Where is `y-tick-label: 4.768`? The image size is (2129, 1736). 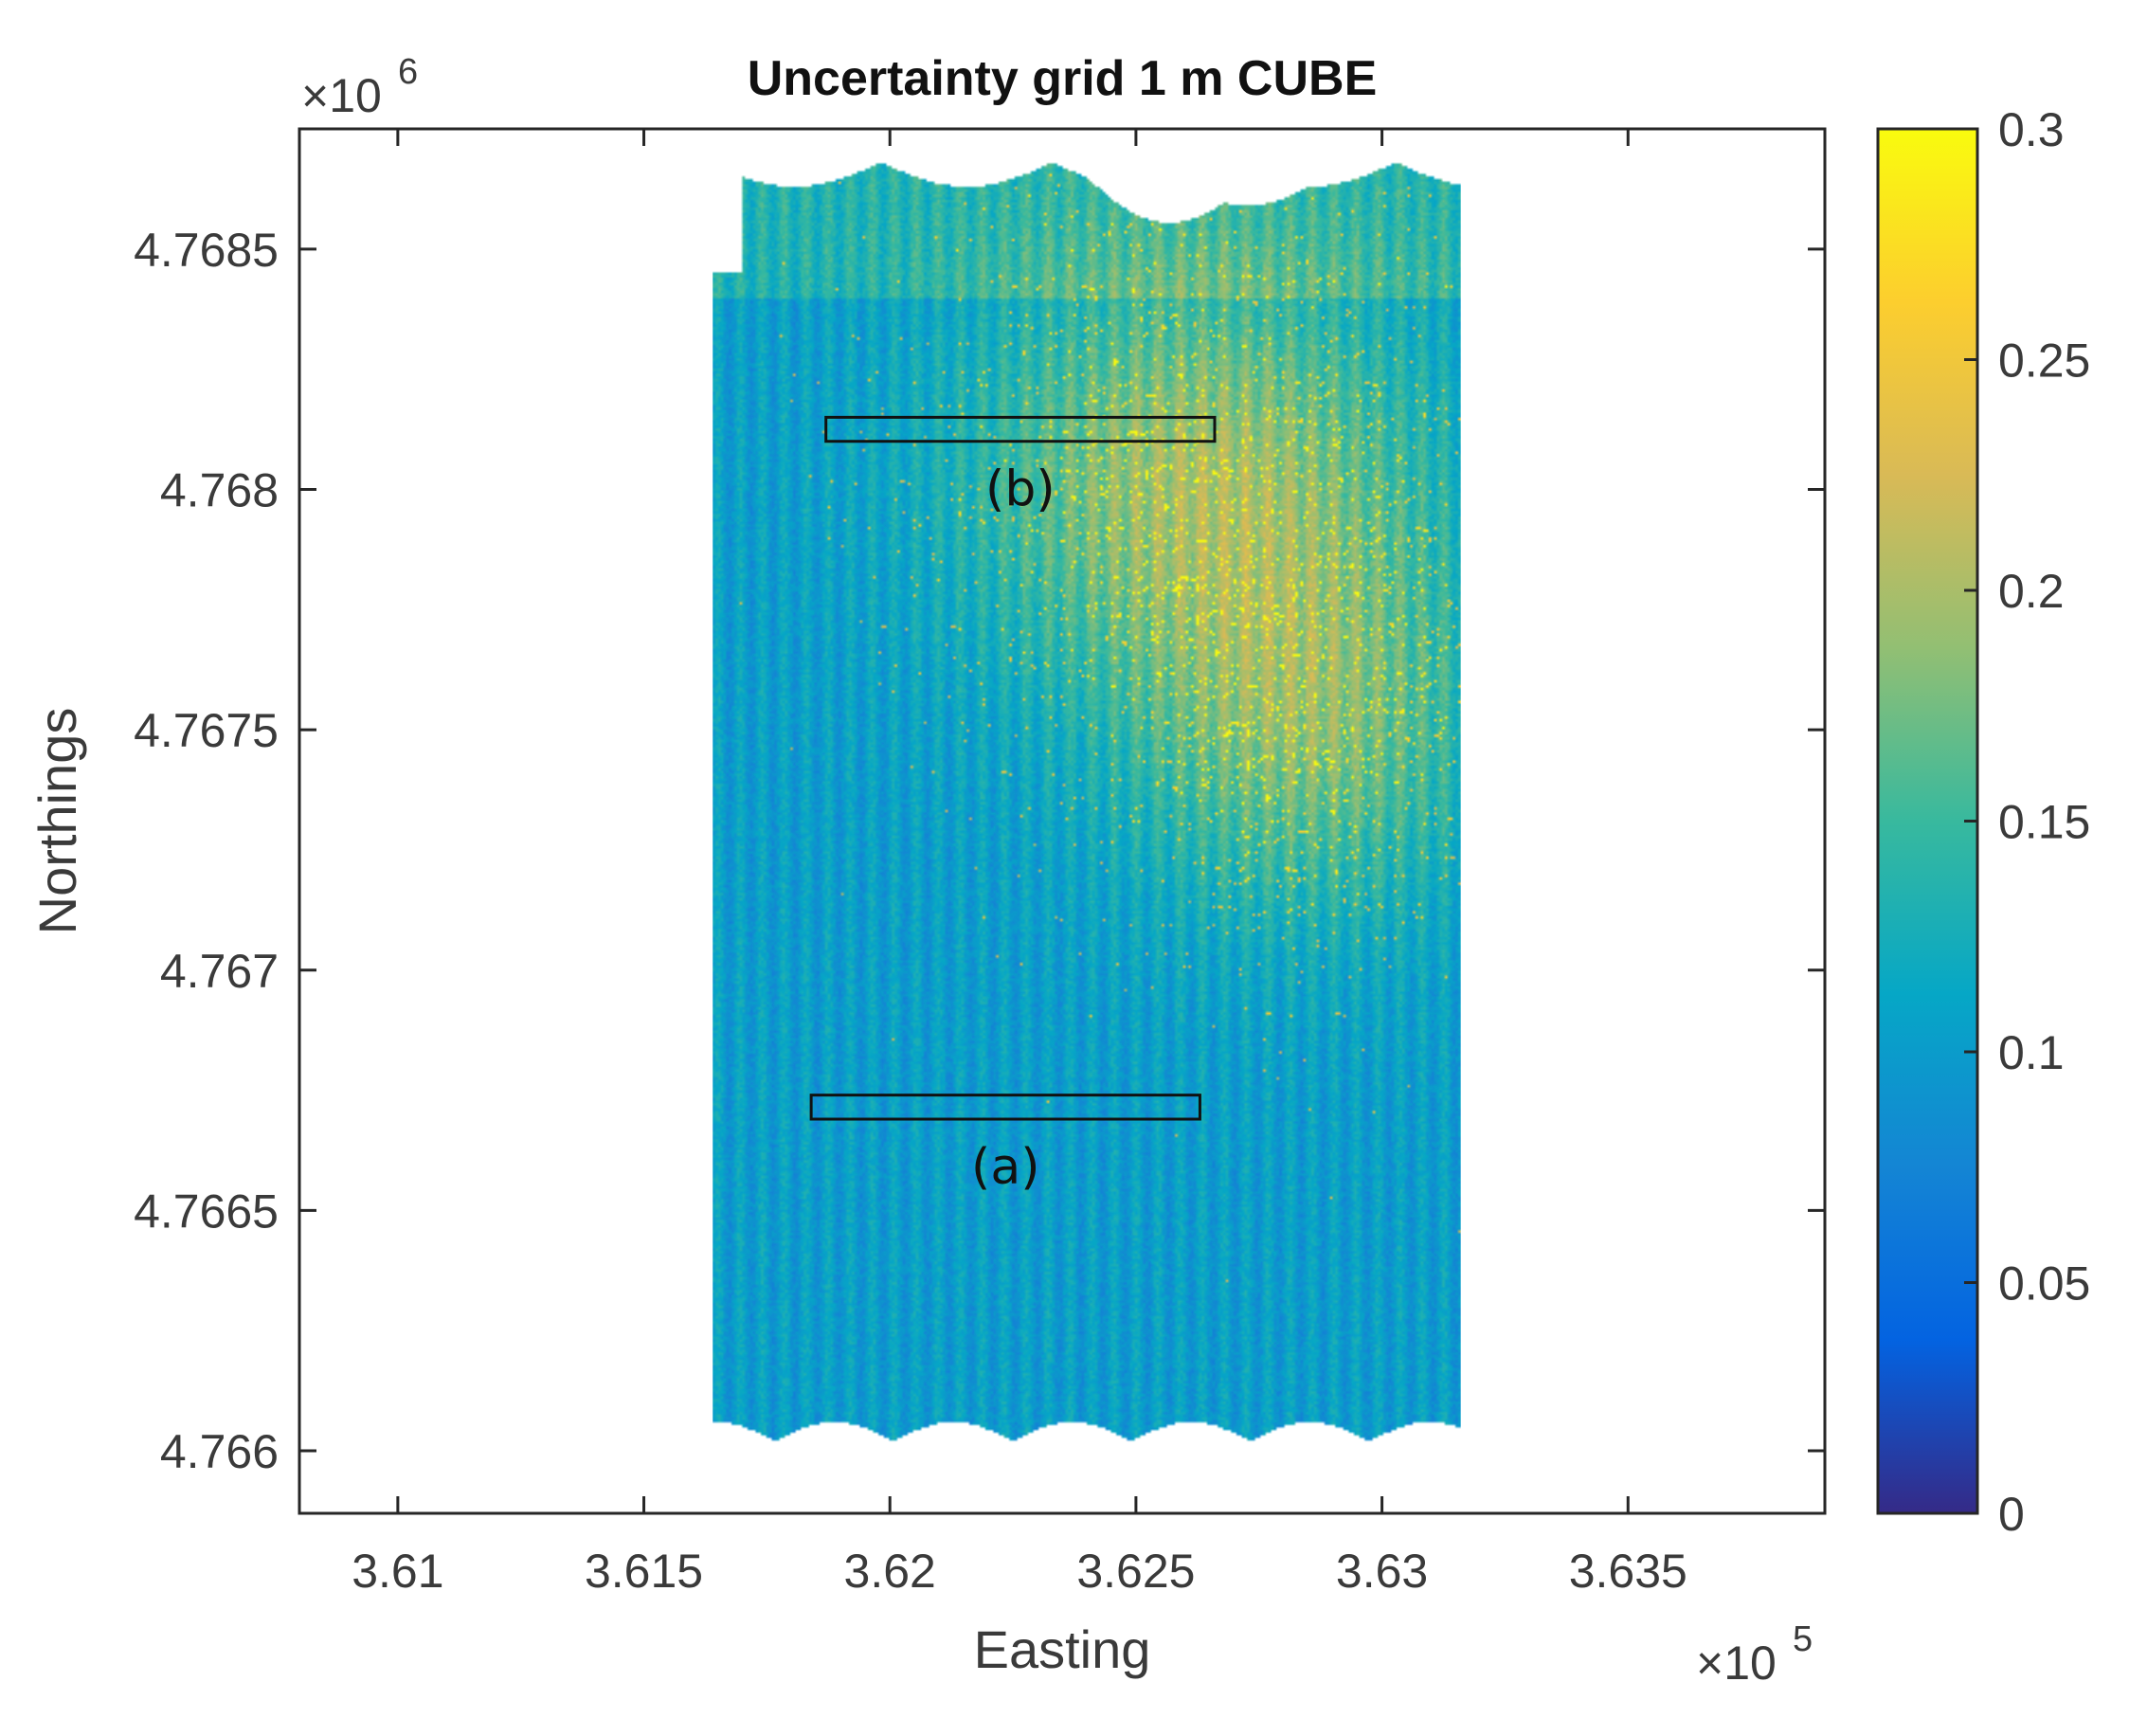 y-tick-label: 4.768 is located at coordinates (219, 489).